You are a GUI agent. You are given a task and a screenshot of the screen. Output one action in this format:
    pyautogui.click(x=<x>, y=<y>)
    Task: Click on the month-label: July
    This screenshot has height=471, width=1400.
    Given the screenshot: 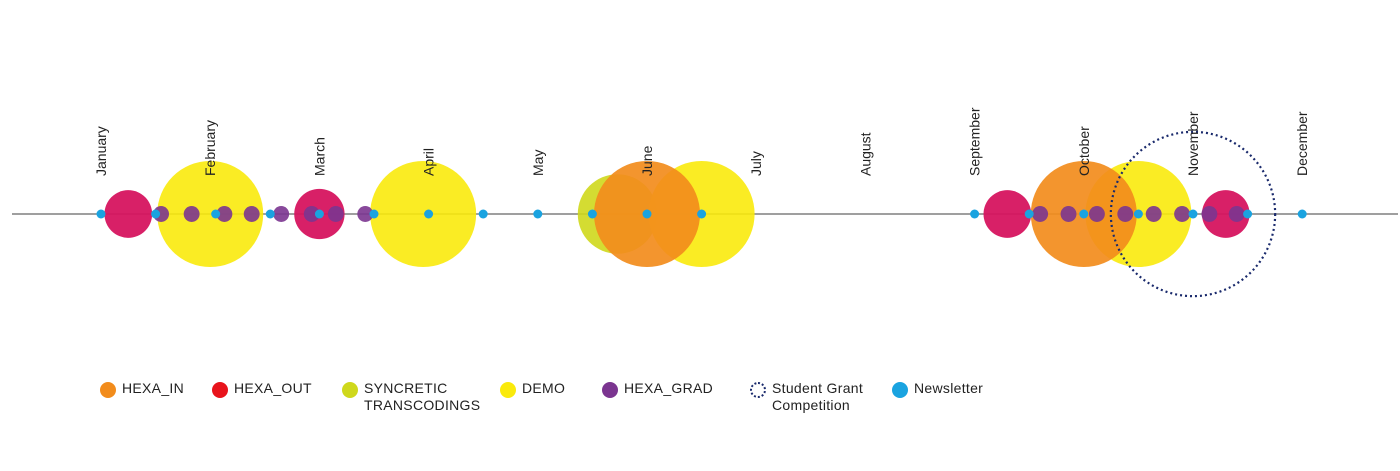 What is the action you would take?
    pyautogui.click(x=756, y=163)
    